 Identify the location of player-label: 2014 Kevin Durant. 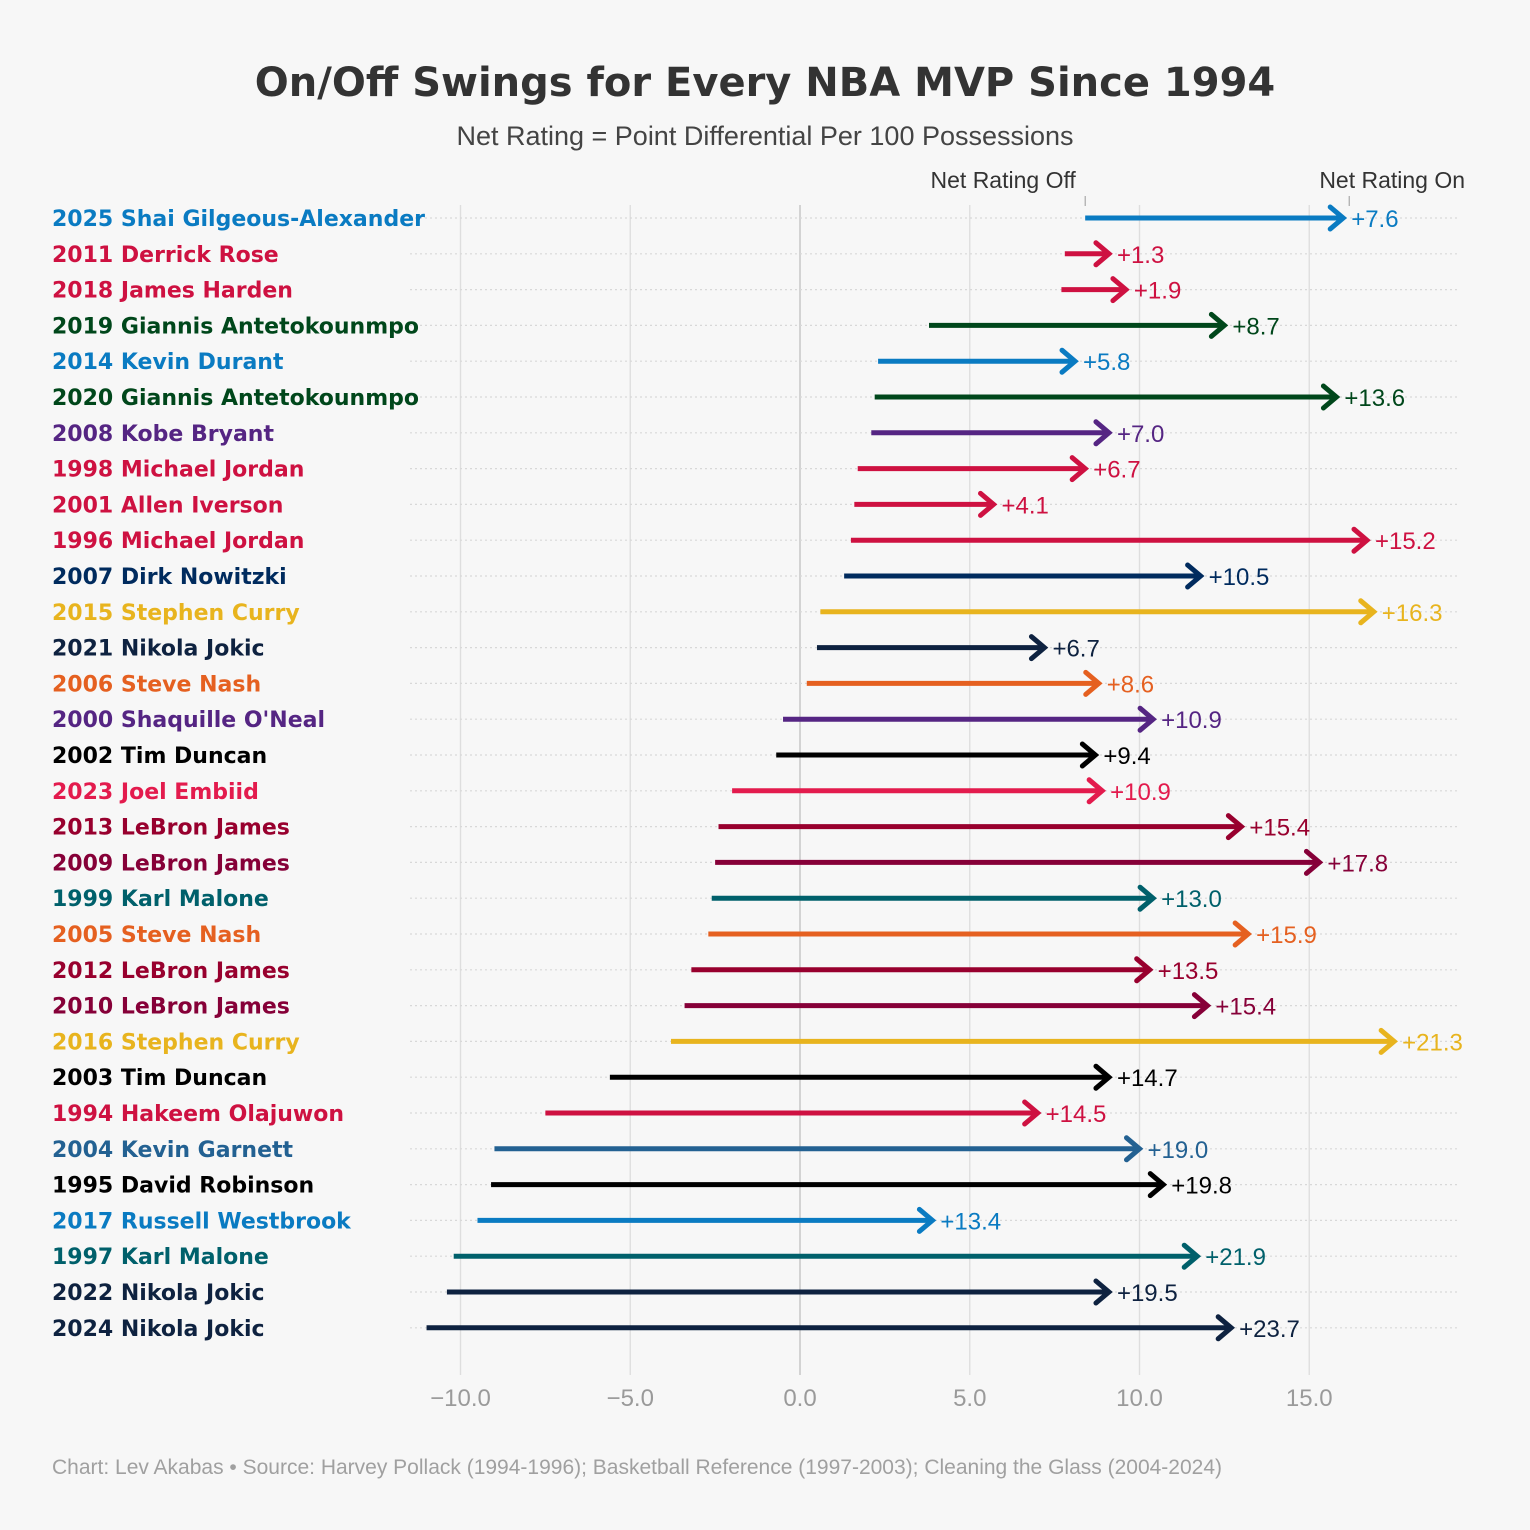
(168, 362).